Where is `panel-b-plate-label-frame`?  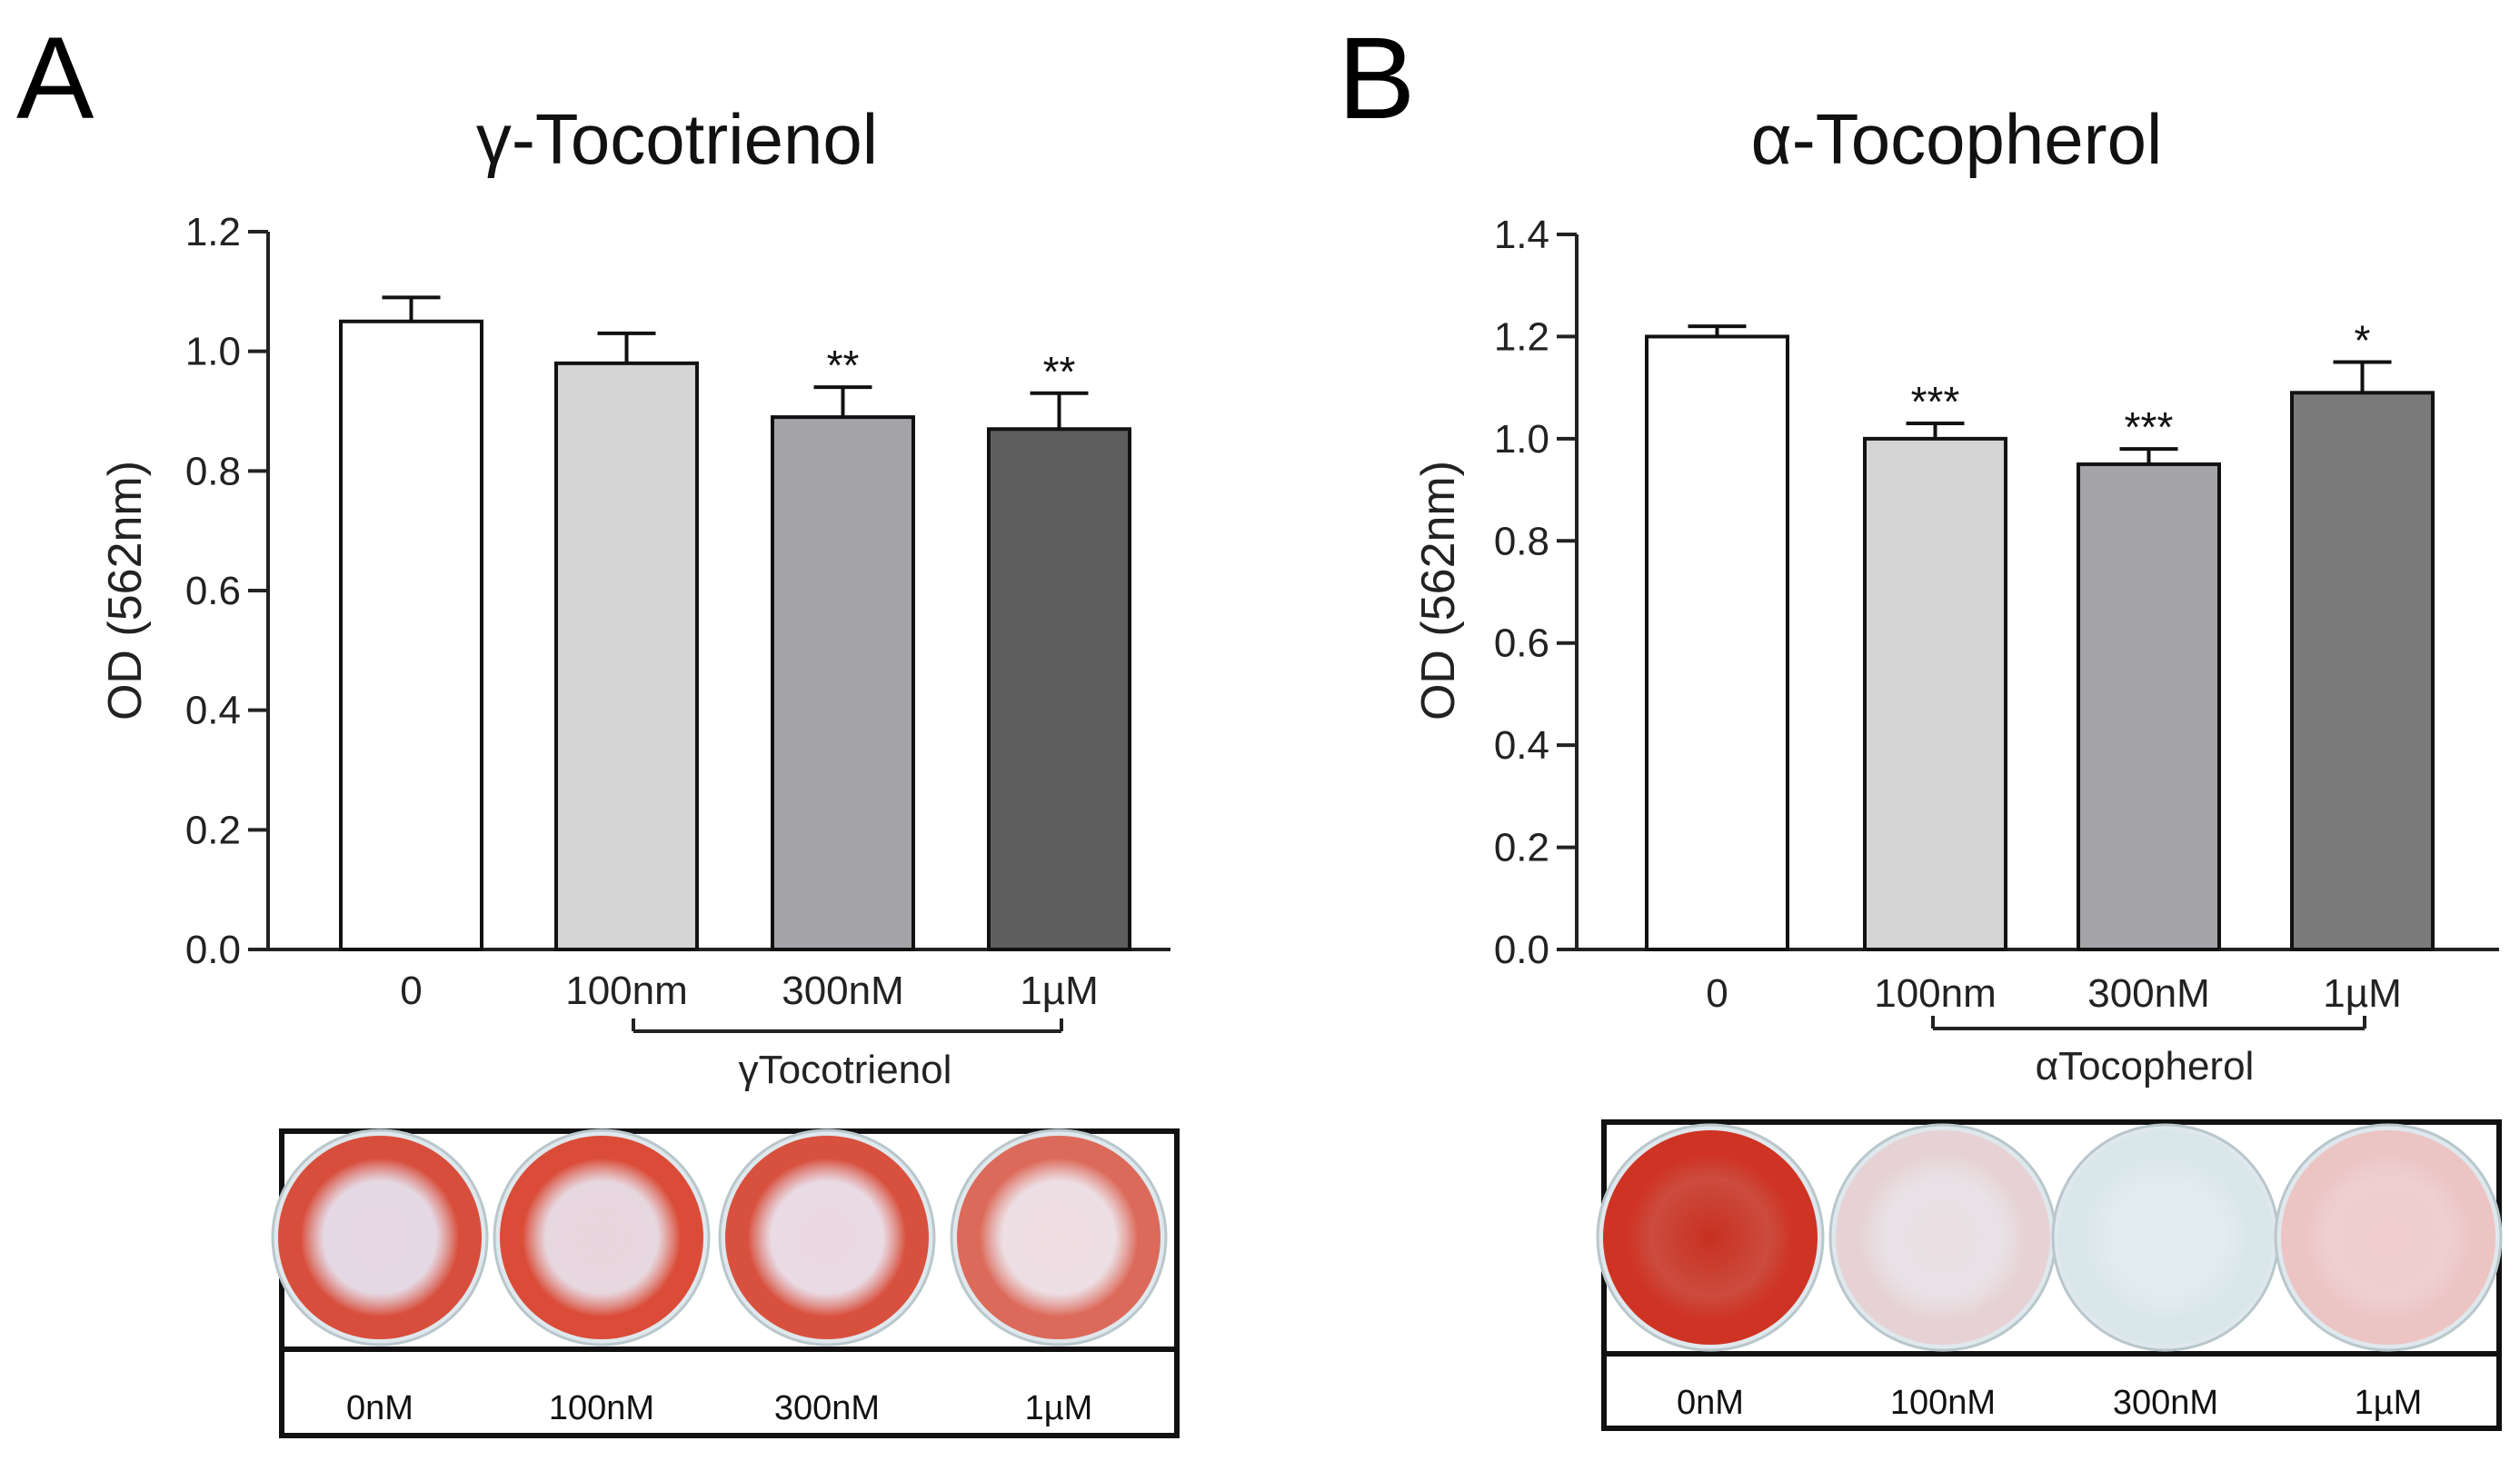 panel-b-plate-label-frame is located at coordinates (2051, 1391).